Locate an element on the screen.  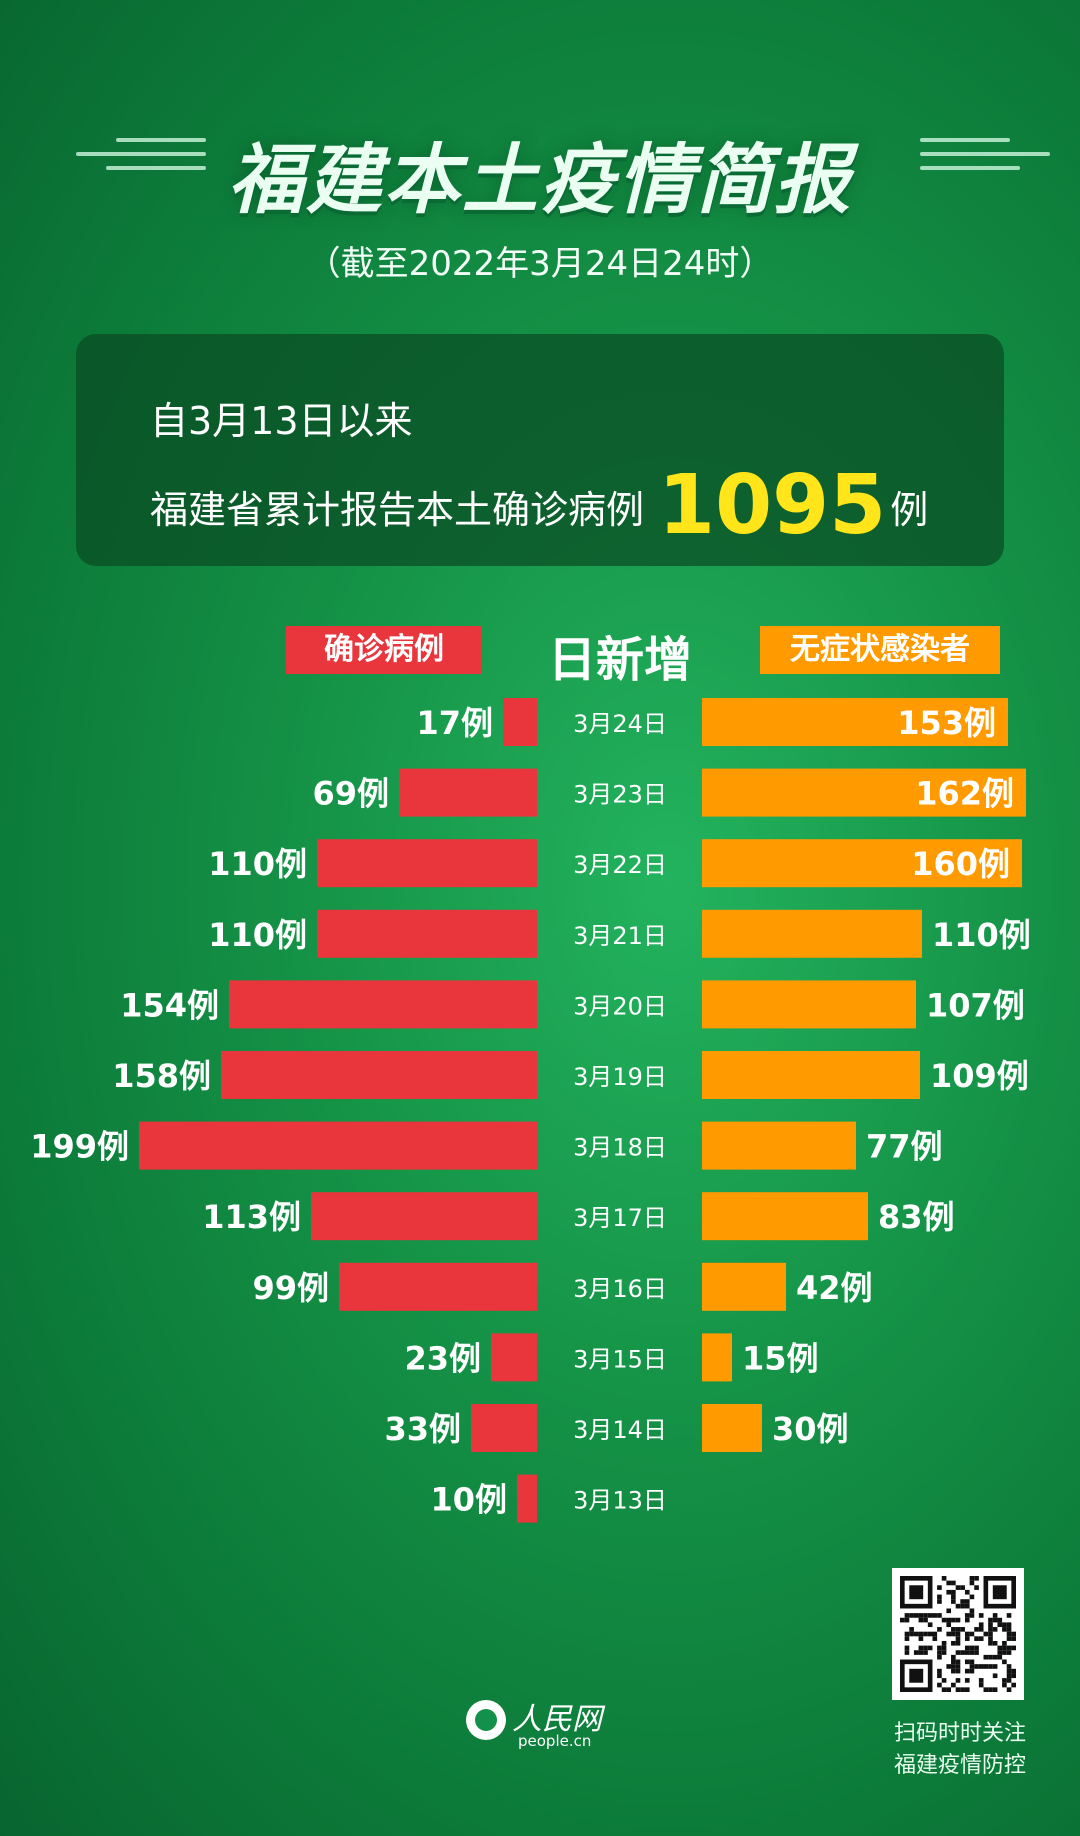
asymptomatic-value-label: 109例 is located at coordinates (979, 1076).